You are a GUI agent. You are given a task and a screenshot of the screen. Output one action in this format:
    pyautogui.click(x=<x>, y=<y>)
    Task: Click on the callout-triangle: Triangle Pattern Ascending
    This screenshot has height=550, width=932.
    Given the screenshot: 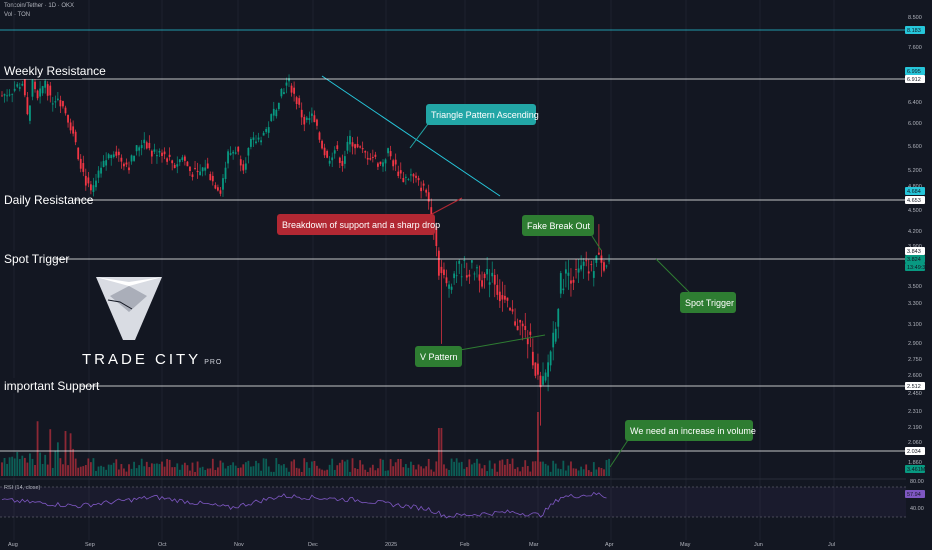 What is the action you would take?
    pyautogui.click(x=474, y=126)
    